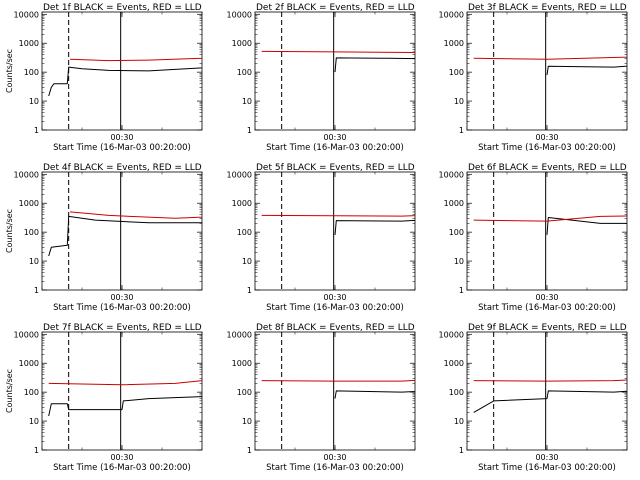 Image resolution: width=640 pixels, height=480 pixels. I want to click on chart-title: Det 1f BLACK = Events, RED = LLD, so click(122, 8).